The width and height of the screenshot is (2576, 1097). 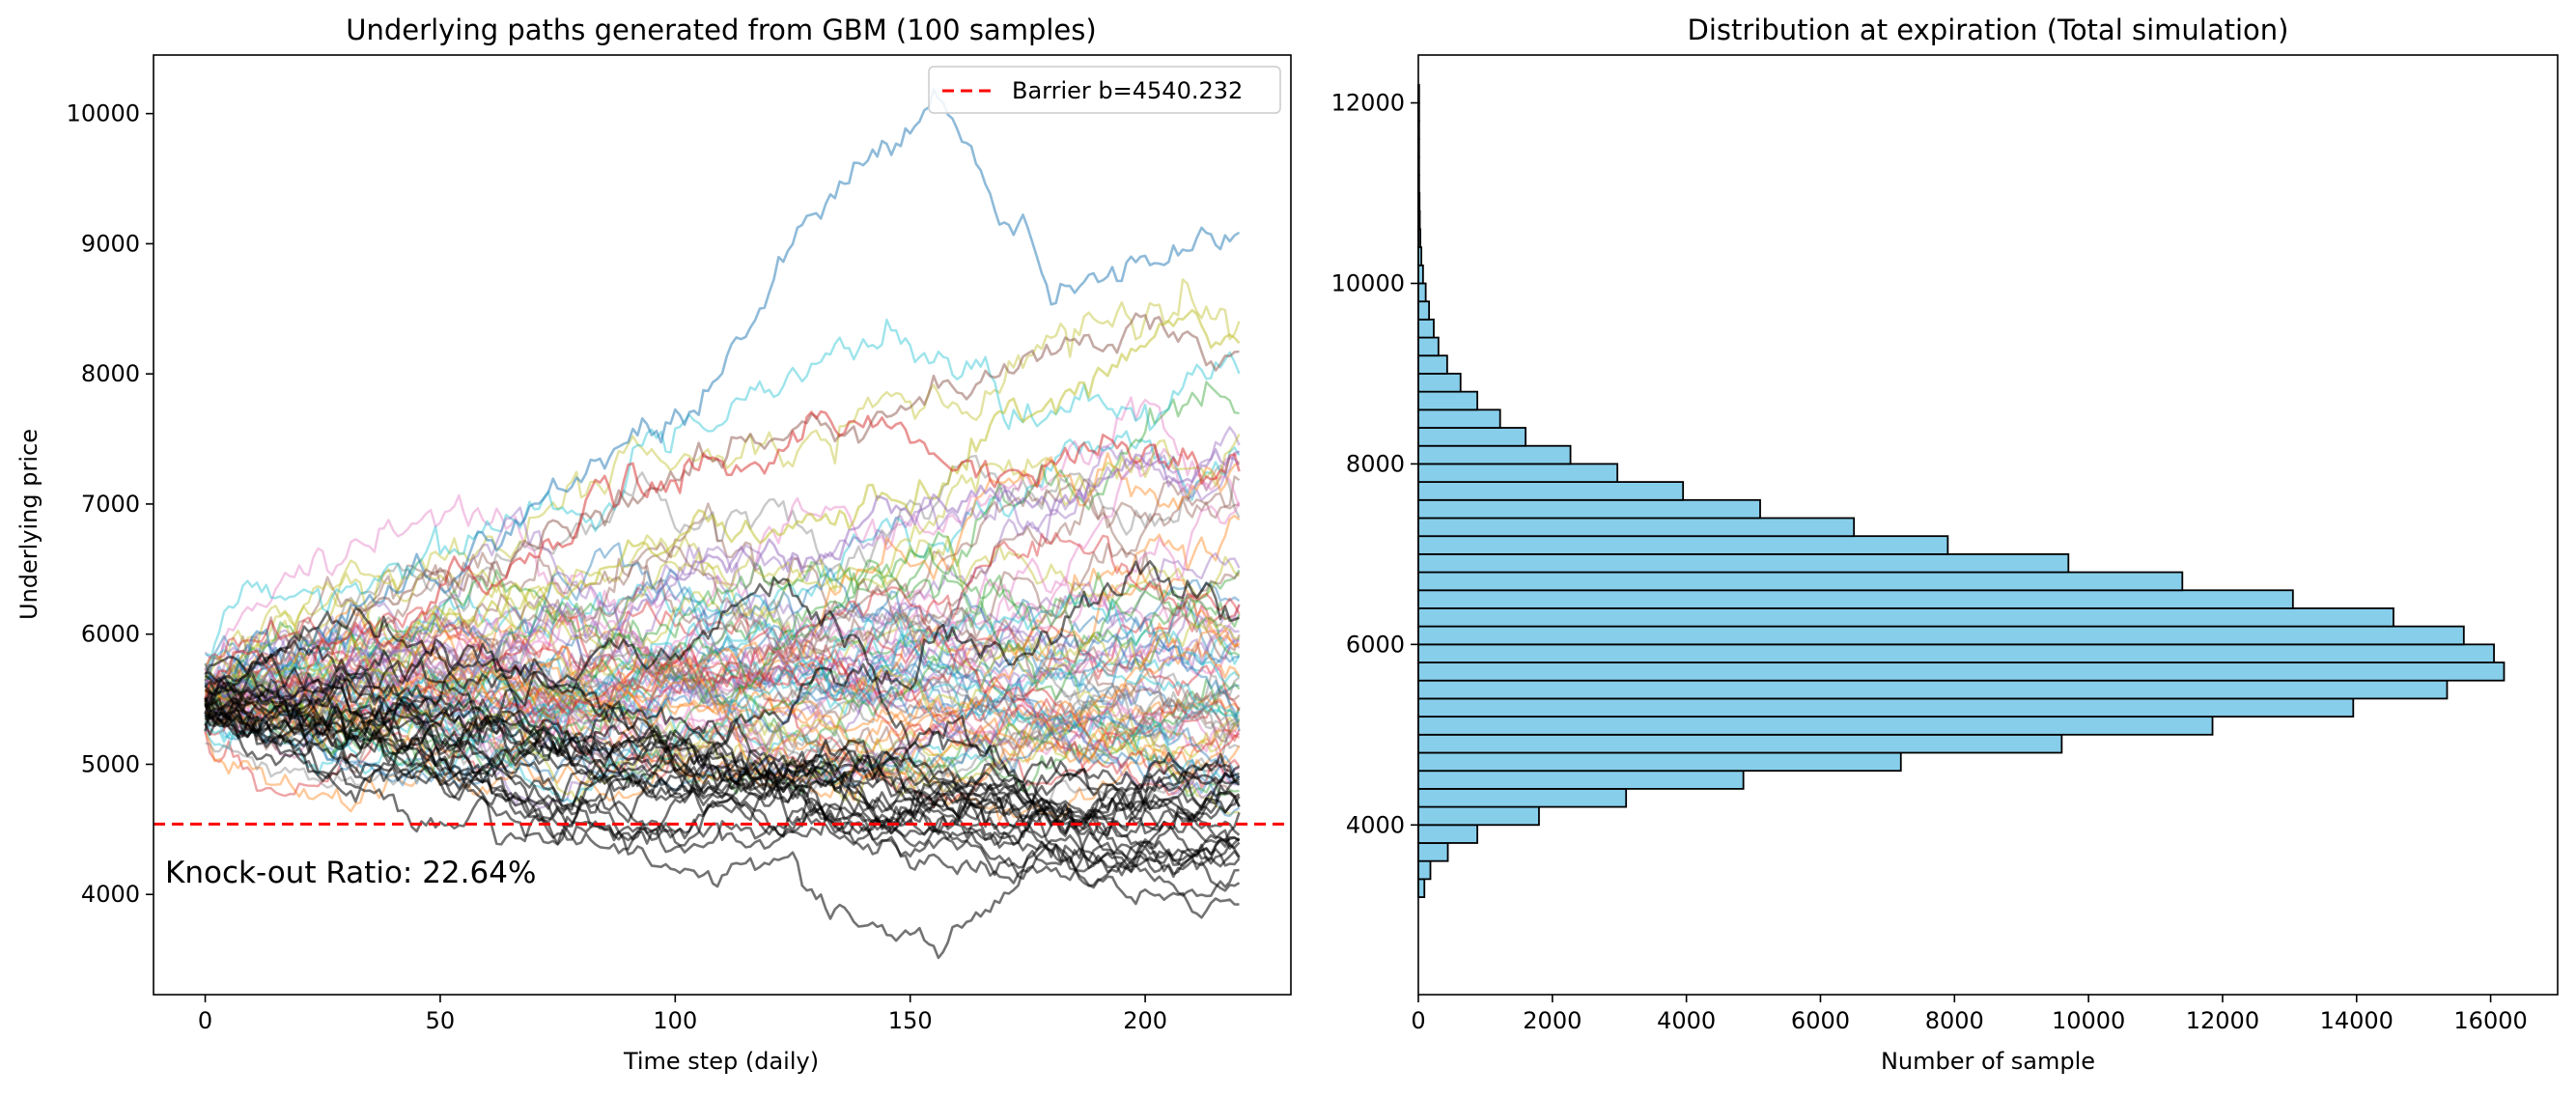 I want to click on right-x-tick-label: 4000, so click(x=1687, y=1020).